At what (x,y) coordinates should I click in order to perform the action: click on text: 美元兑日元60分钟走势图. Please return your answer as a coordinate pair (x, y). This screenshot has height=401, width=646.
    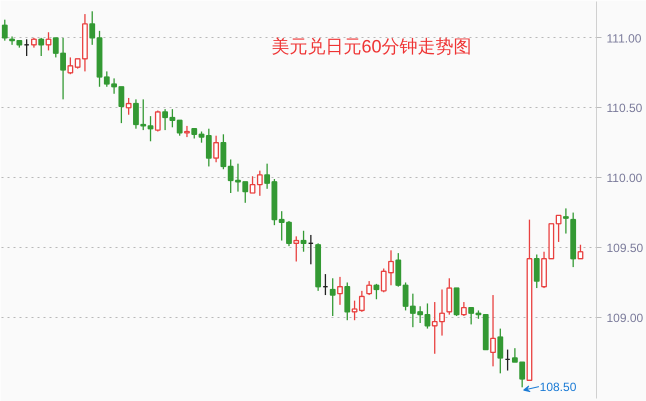
    Looking at the image, I should click on (371, 46).